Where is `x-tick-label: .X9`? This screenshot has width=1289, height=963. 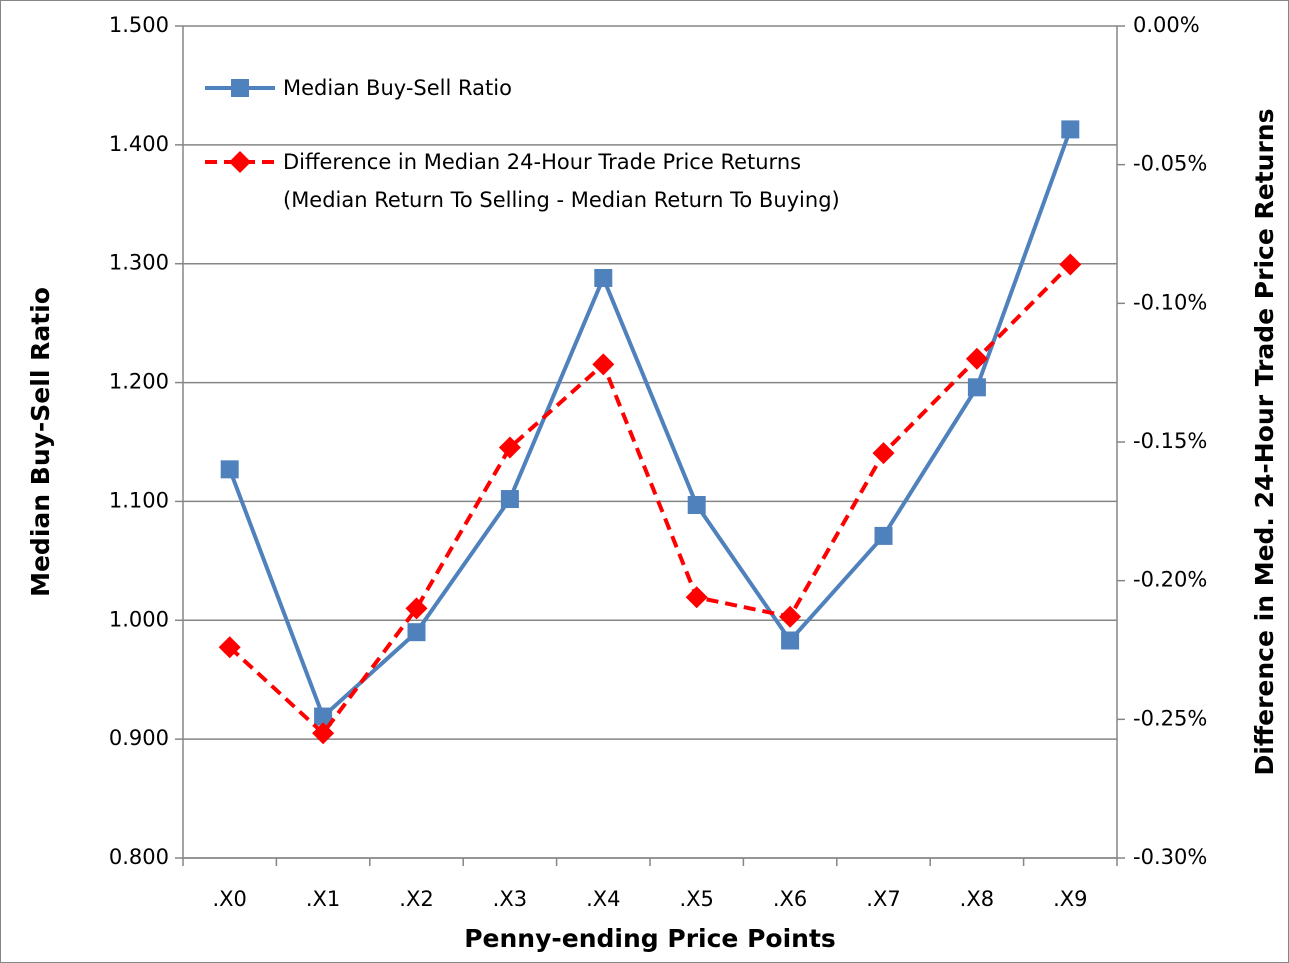
x-tick-label: .X9 is located at coordinates (1070, 899).